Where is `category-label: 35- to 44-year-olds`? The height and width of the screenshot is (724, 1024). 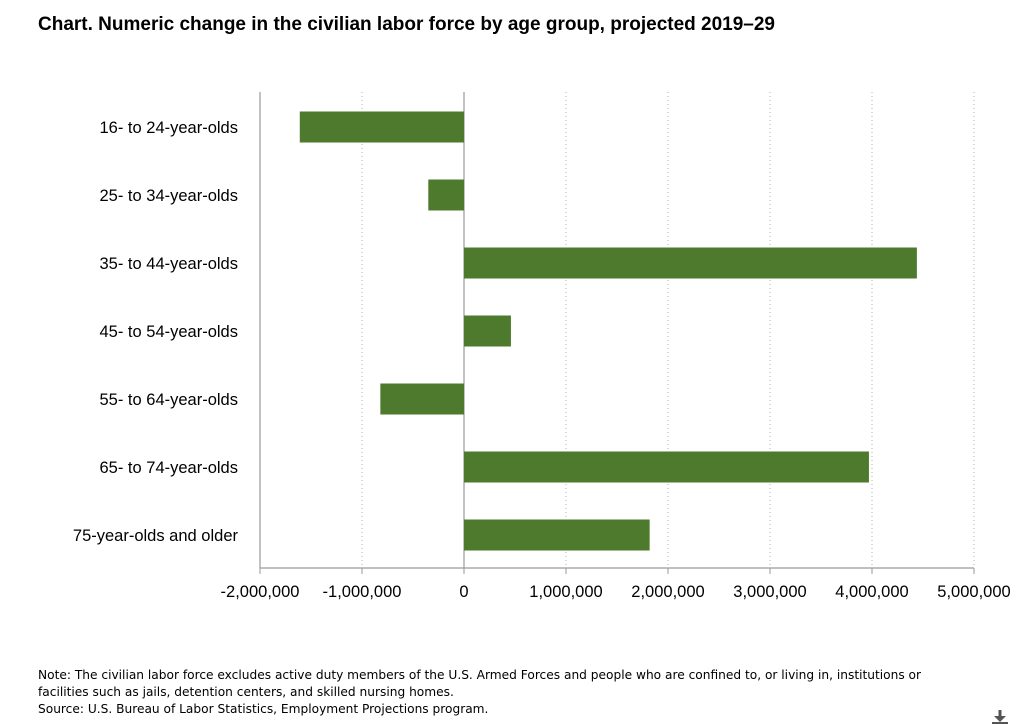 category-label: 35- to 44-year-olds is located at coordinates (169, 264).